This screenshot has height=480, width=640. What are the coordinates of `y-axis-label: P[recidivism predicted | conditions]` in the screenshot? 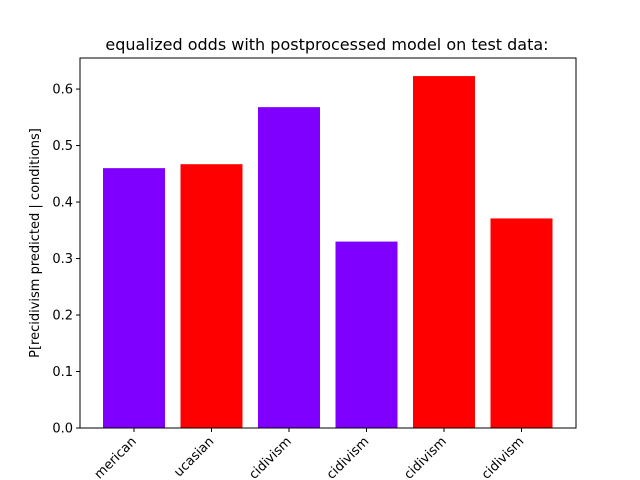 It's located at (35, 243).